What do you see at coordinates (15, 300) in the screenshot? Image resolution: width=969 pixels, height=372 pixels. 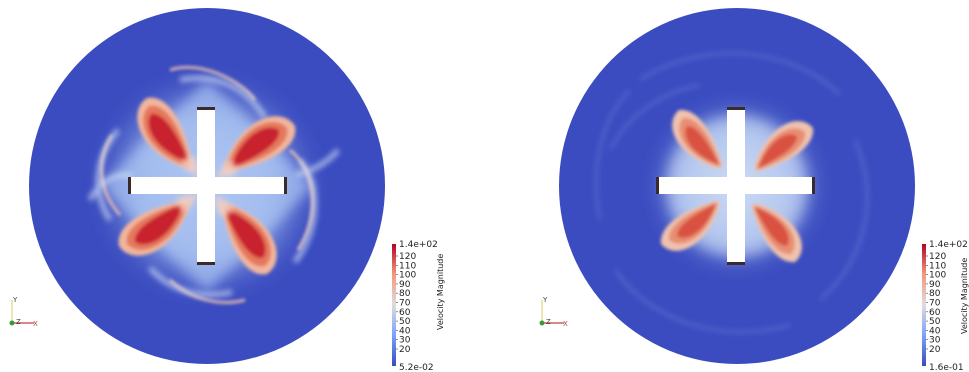 I see `left-axis-y-label: Y` at bounding box center [15, 300].